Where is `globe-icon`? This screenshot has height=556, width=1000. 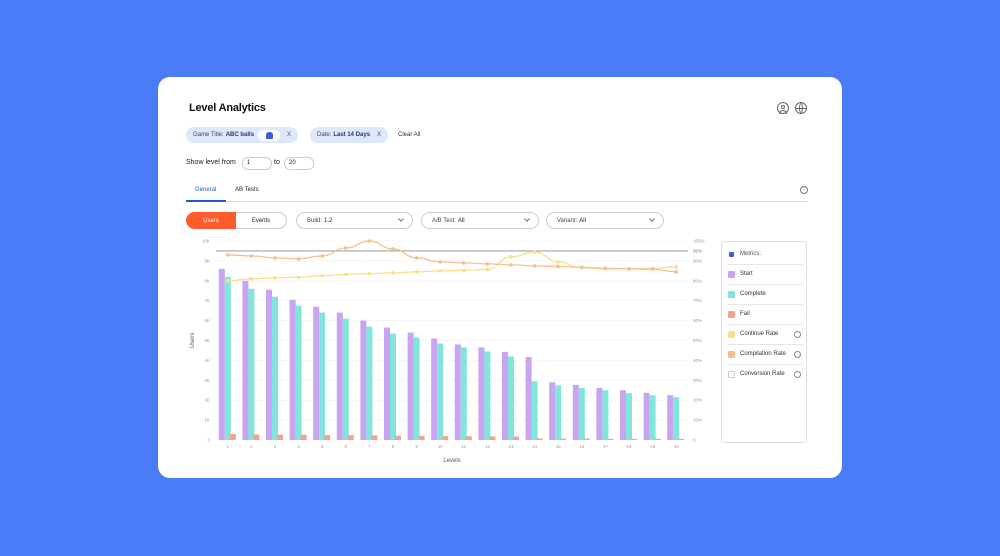
globe-icon is located at coordinates (801, 108).